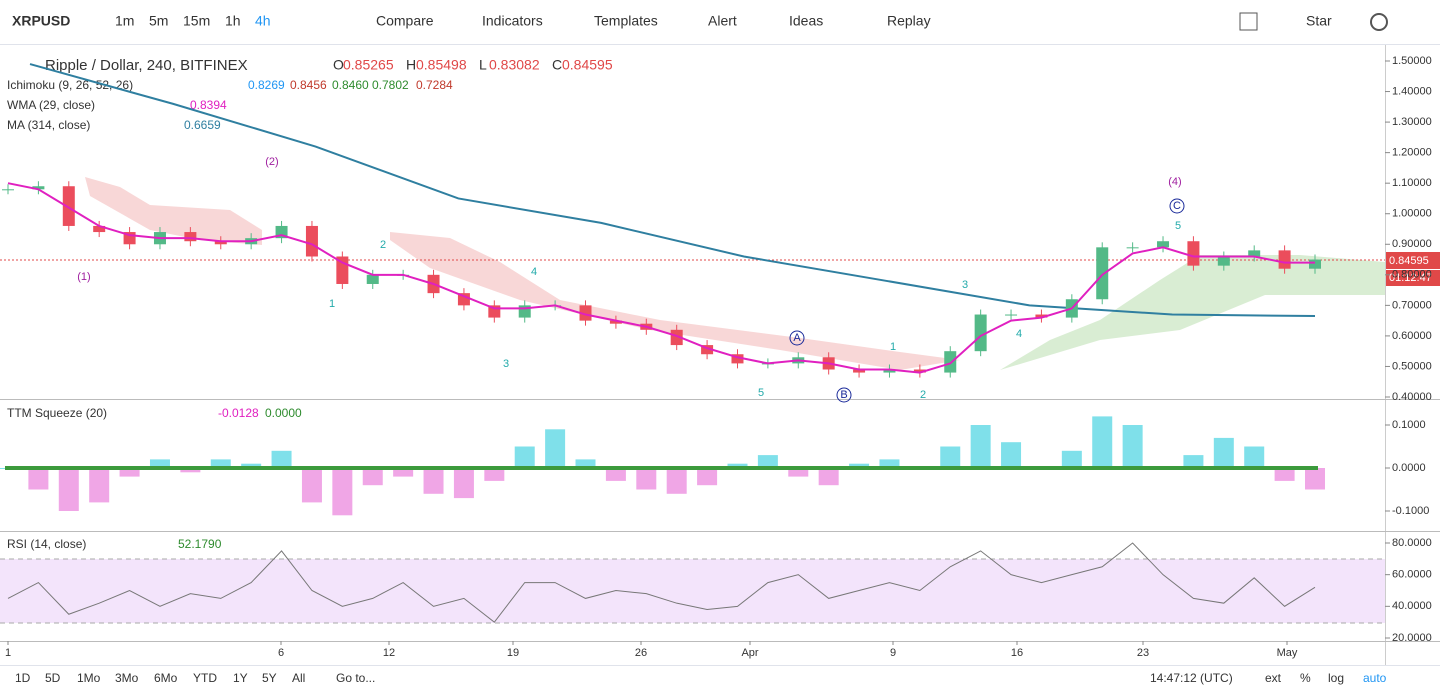  What do you see at coordinates (806, 21) in the screenshot?
I see `toolbar-button: Ideas` at bounding box center [806, 21].